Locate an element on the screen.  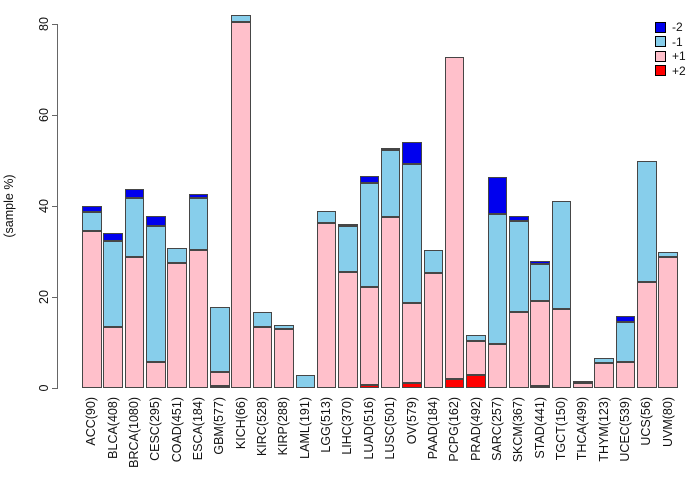
legend-row-plus1: +1 is located at coordinates (670, 56).